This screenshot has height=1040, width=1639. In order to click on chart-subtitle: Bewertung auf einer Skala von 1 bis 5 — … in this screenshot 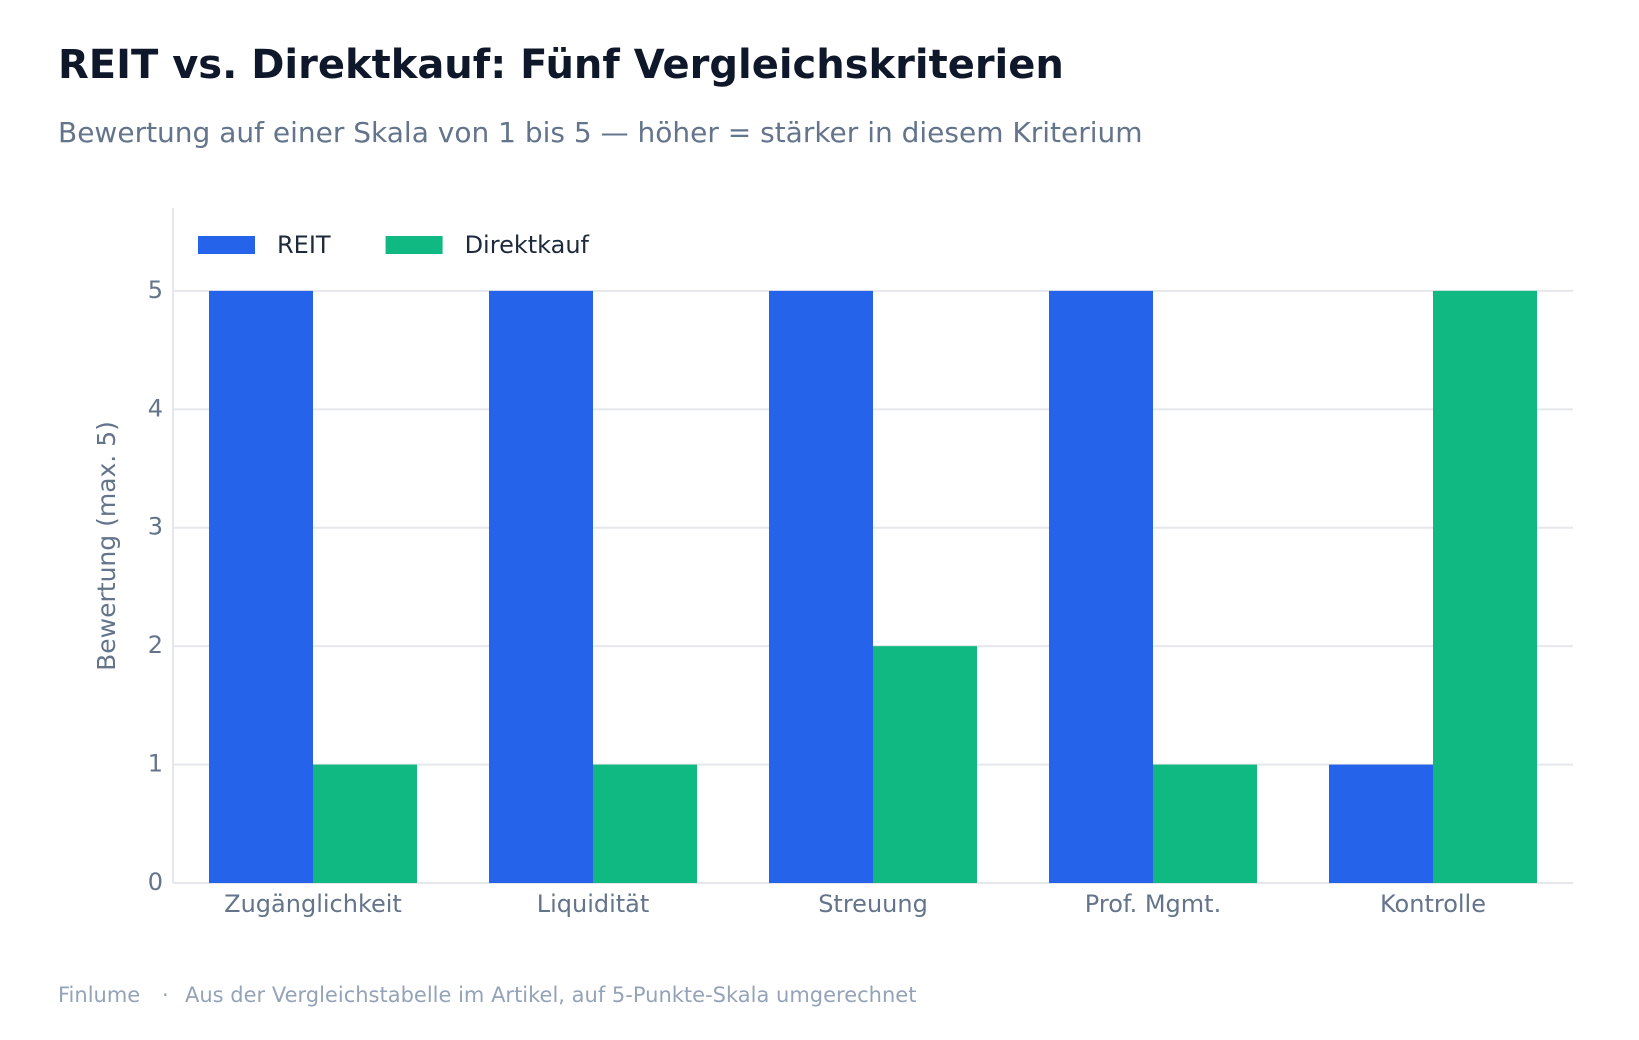, I will do `click(600, 132)`.